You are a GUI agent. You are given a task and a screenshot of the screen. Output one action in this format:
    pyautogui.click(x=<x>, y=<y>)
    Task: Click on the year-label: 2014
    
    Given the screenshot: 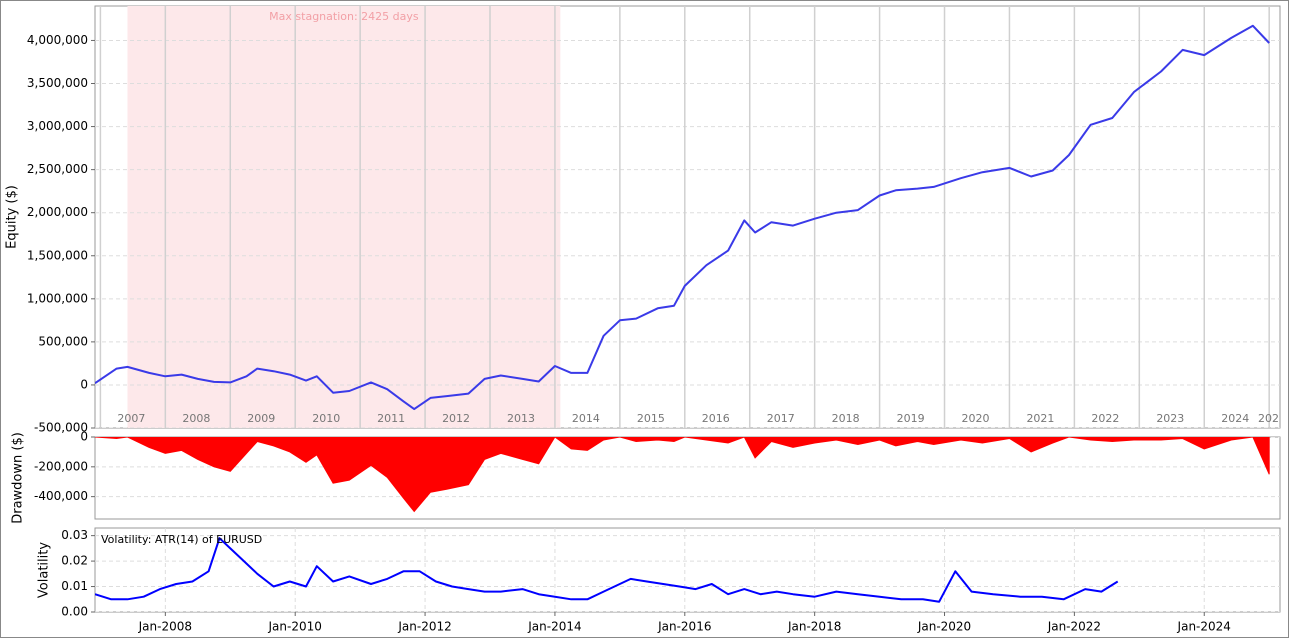 What is the action you would take?
    pyautogui.click(x=586, y=418)
    